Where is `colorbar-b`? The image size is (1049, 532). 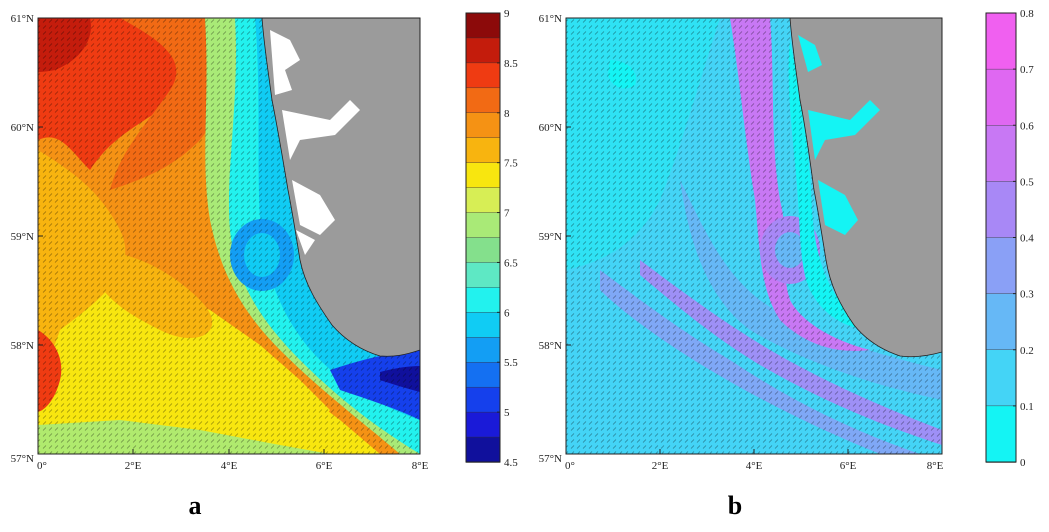 colorbar-b is located at coordinates (1001, 237).